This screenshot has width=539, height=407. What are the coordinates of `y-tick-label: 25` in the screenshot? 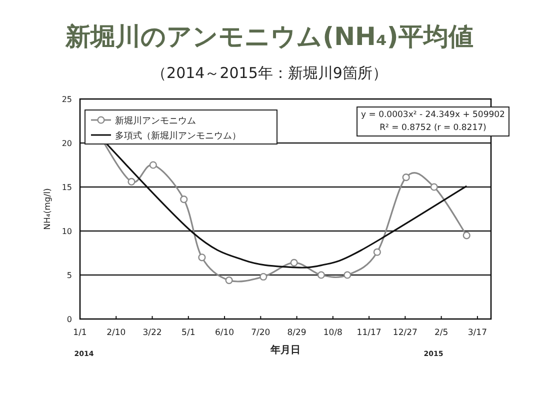 It's located at (67, 99).